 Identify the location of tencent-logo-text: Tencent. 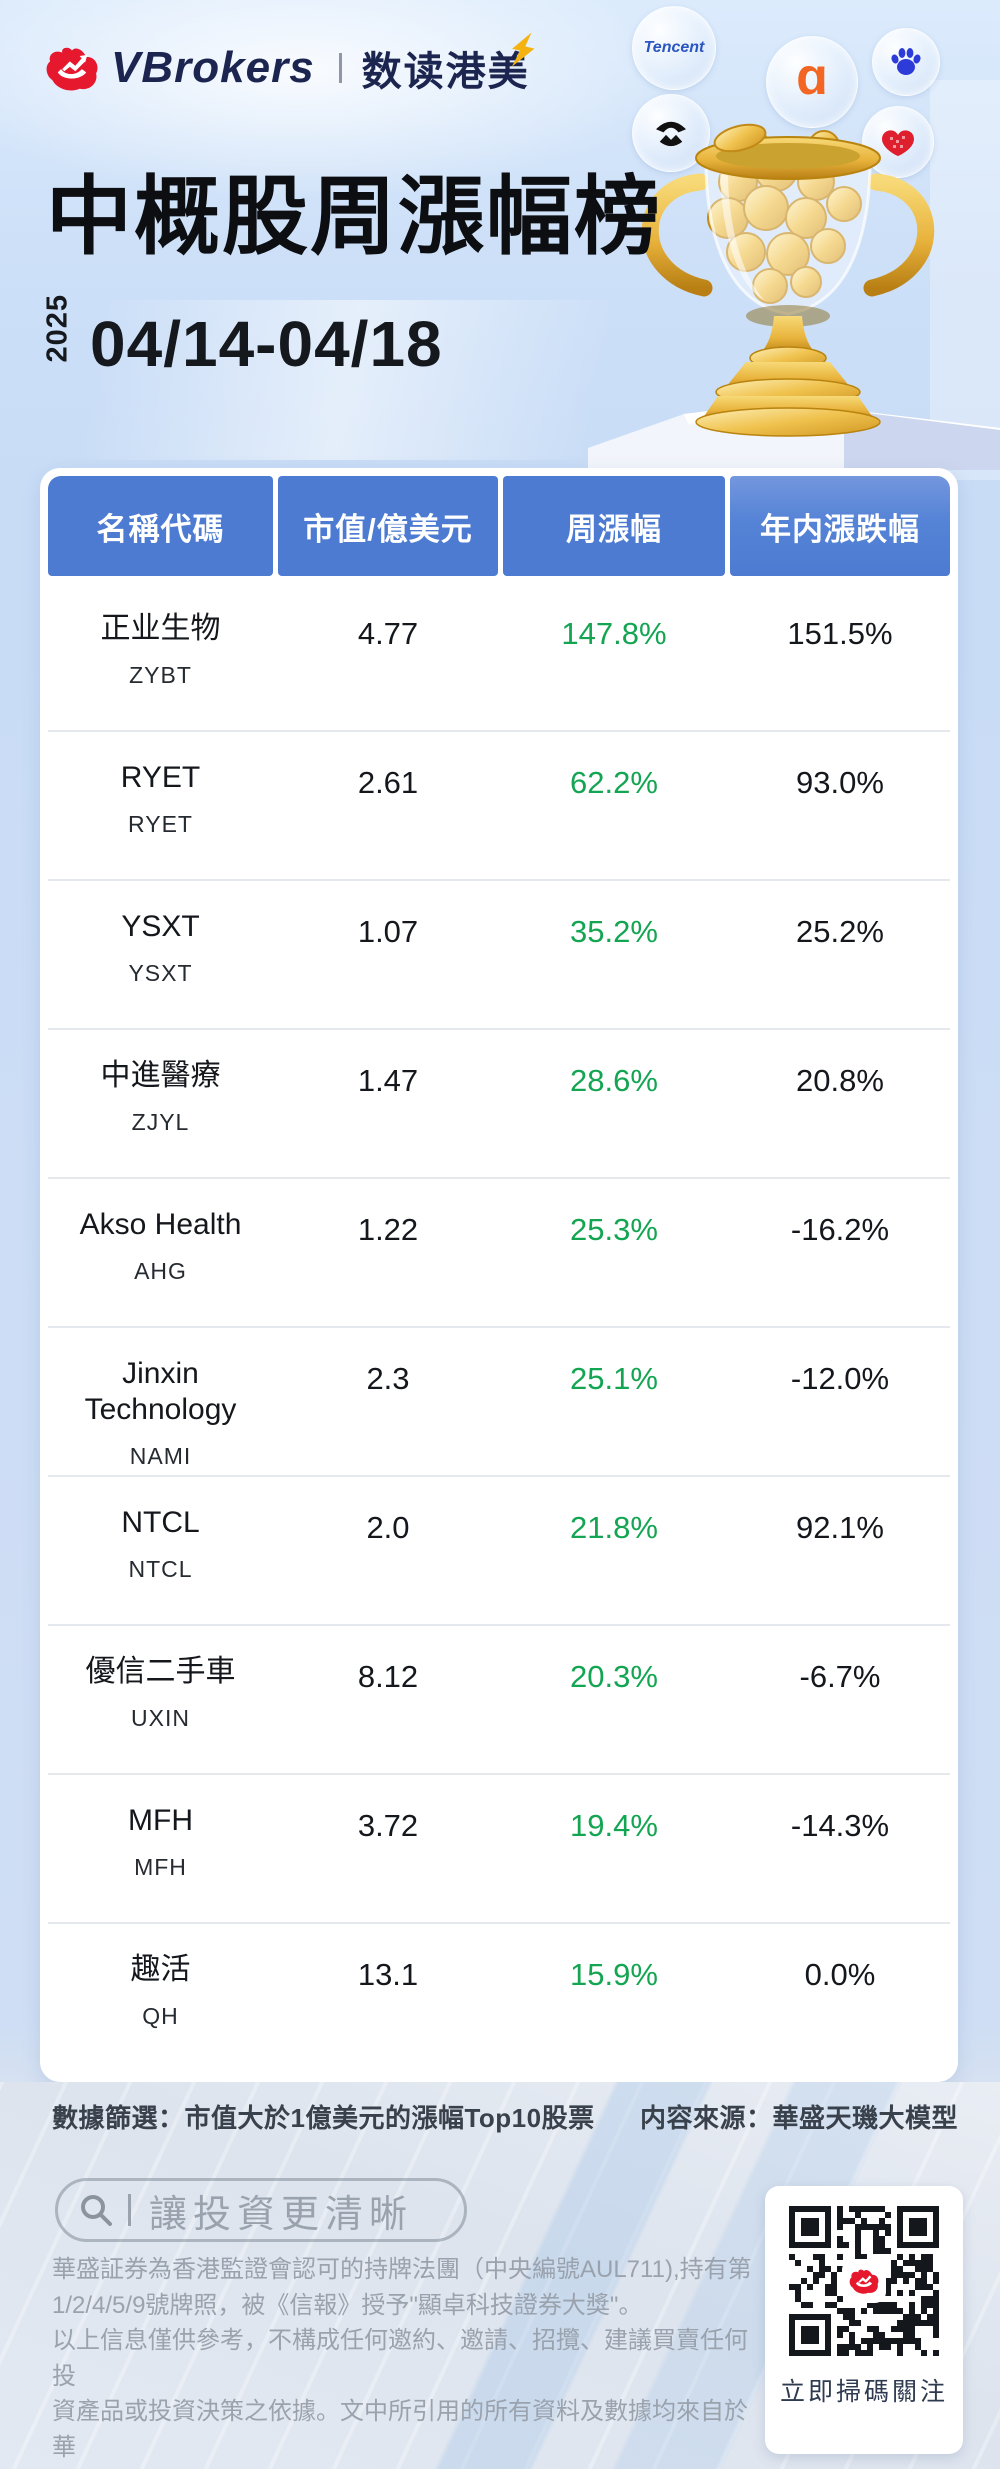
(674, 47).